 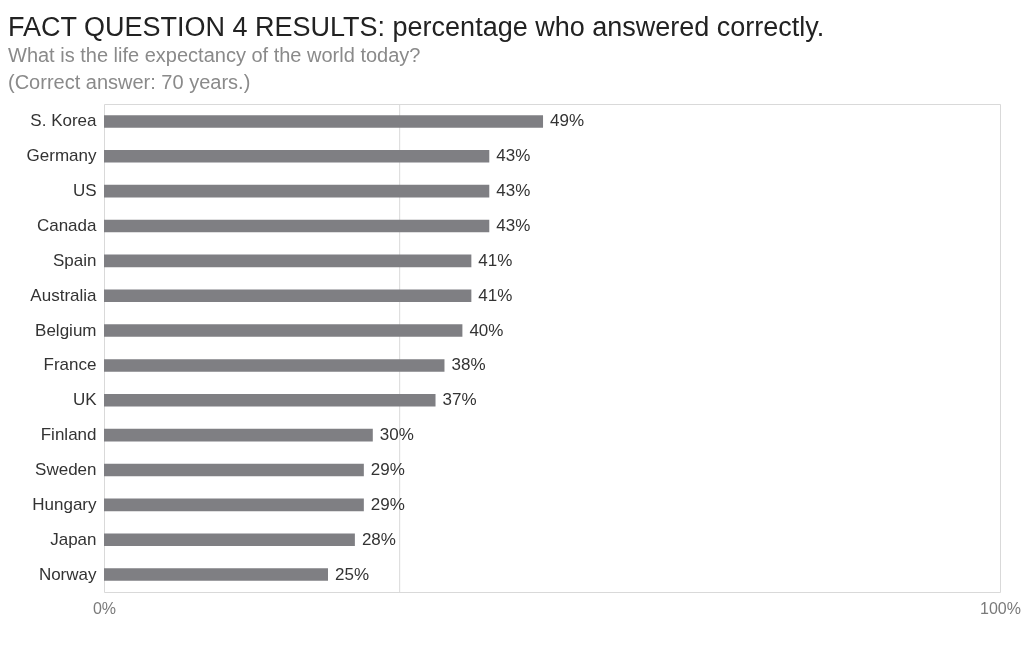 I want to click on y-tick-label: Spain, so click(x=75, y=260).